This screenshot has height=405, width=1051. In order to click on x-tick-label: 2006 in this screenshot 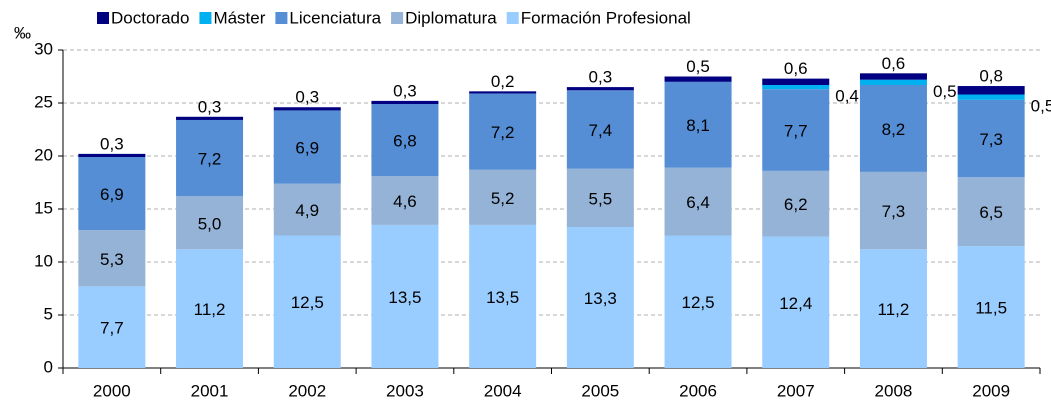, I will do `click(698, 390)`.